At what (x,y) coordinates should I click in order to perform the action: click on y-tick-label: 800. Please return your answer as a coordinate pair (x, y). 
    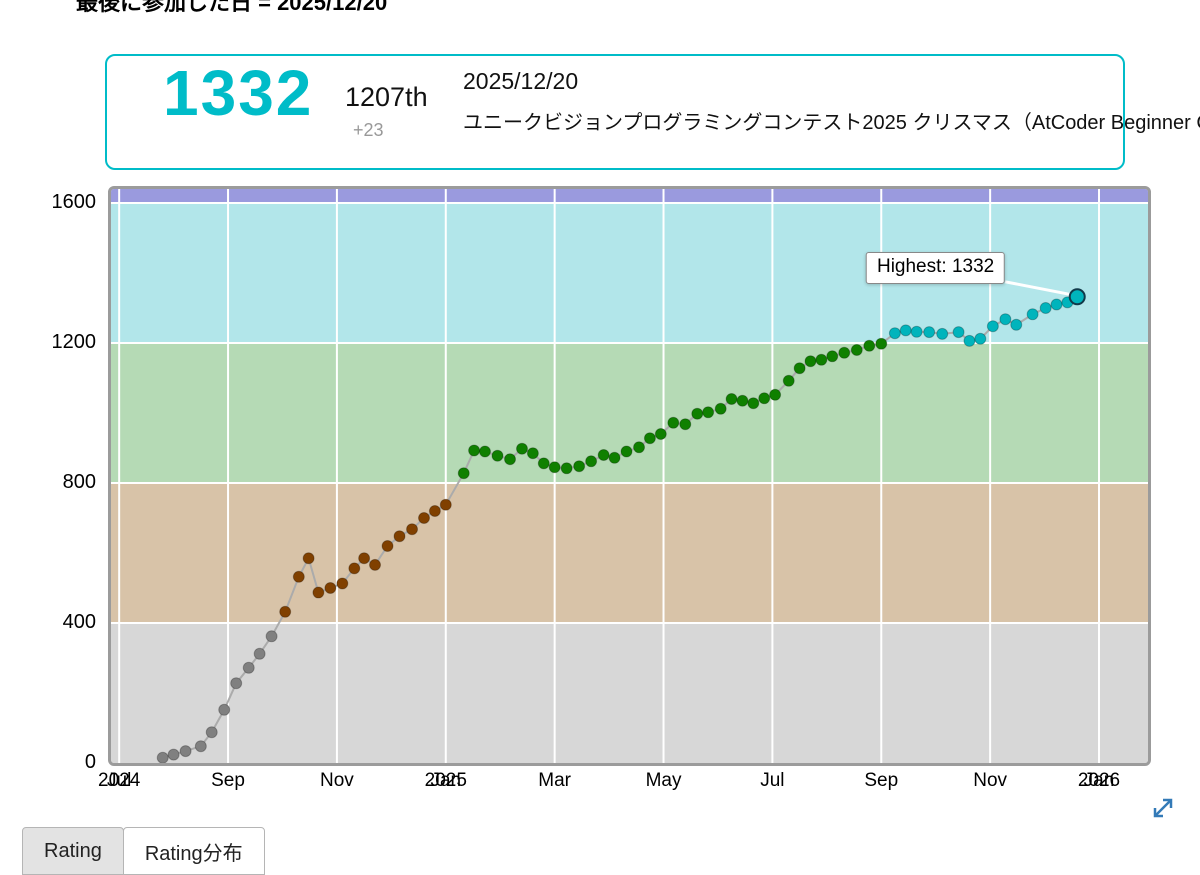
    Looking at the image, I should click on (79, 482).